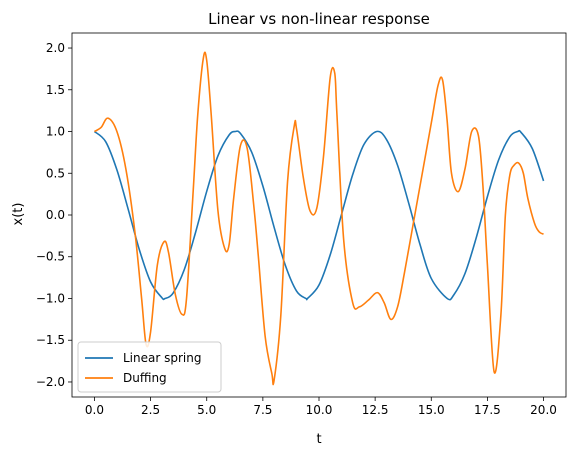  What do you see at coordinates (375, 410) in the screenshot?
I see `x-tick-label: 12.5` at bounding box center [375, 410].